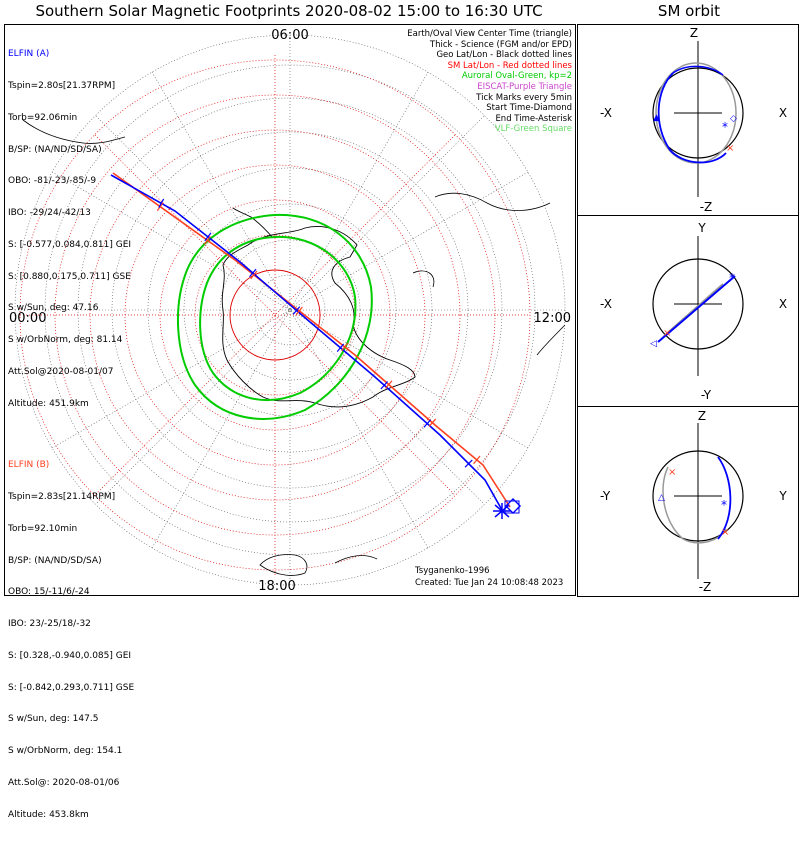 This screenshot has width=800, height=842. I want to click on elfin-a-line: S w/OrbNorm, deg: 81.14, so click(65, 340).